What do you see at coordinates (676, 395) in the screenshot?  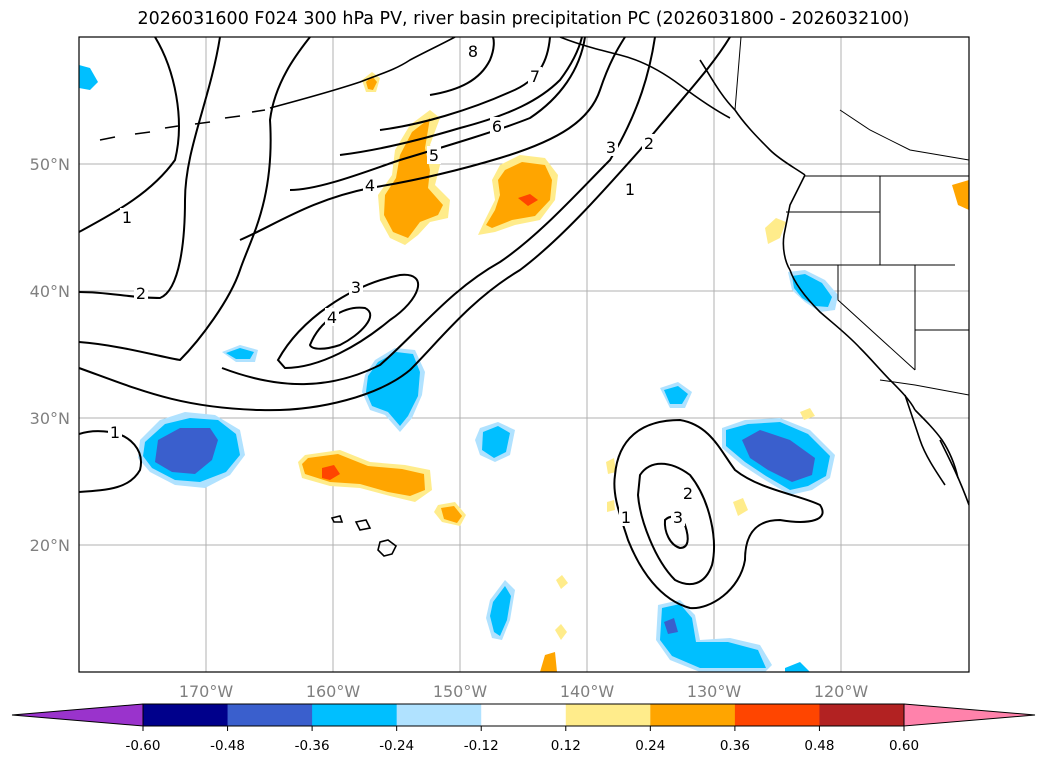 I see `precip-negative-mid-pacific-core` at bounding box center [676, 395].